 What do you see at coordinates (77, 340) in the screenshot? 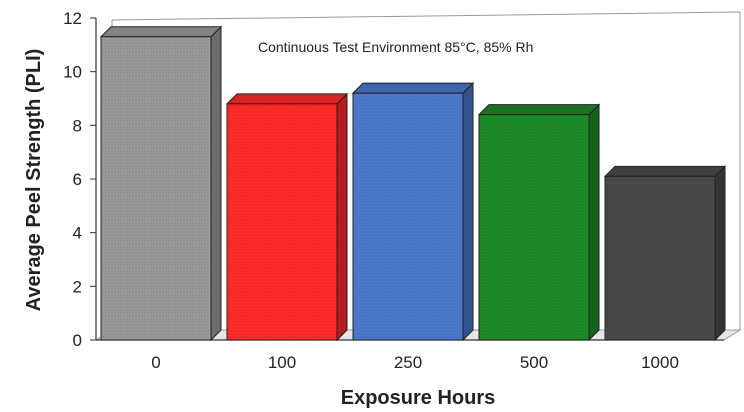
I see `y-tick-label: 0` at bounding box center [77, 340].